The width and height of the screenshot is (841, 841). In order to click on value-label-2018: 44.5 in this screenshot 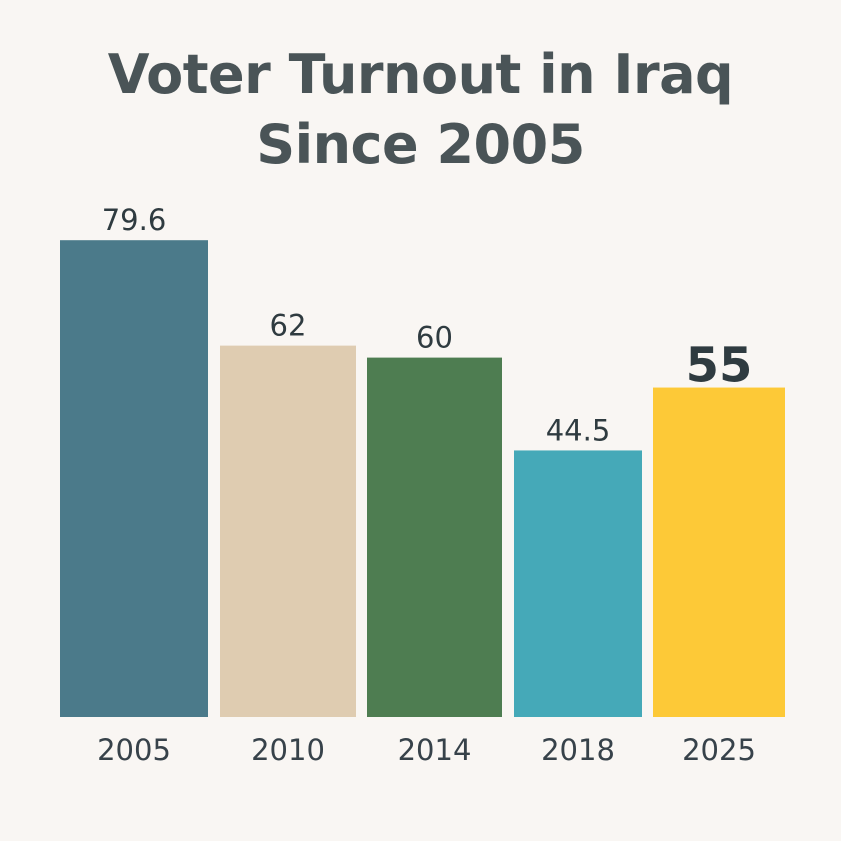, I will do `click(578, 430)`.